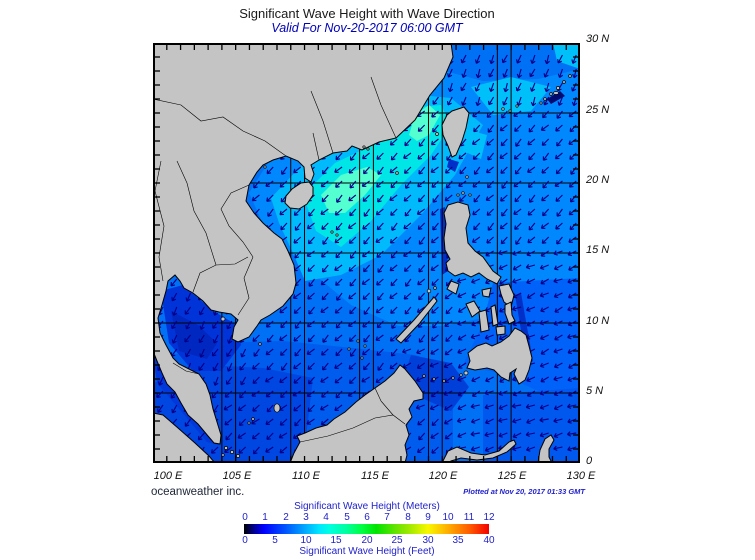 The width and height of the screenshot is (755, 560). What do you see at coordinates (598, 321) in the screenshot?
I see `lat-label-10n: 10 N` at bounding box center [598, 321].